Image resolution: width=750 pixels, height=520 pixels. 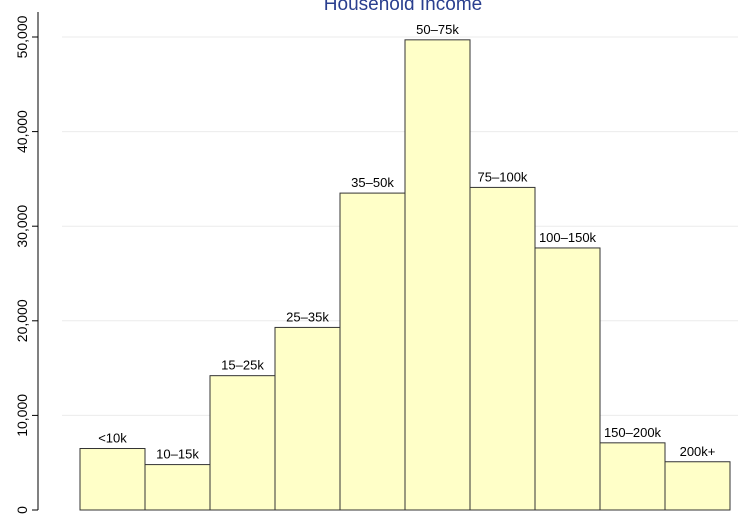 What do you see at coordinates (437, 29) in the screenshot?
I see `bar-label: 50–75k` at bounding box center [437, 29].